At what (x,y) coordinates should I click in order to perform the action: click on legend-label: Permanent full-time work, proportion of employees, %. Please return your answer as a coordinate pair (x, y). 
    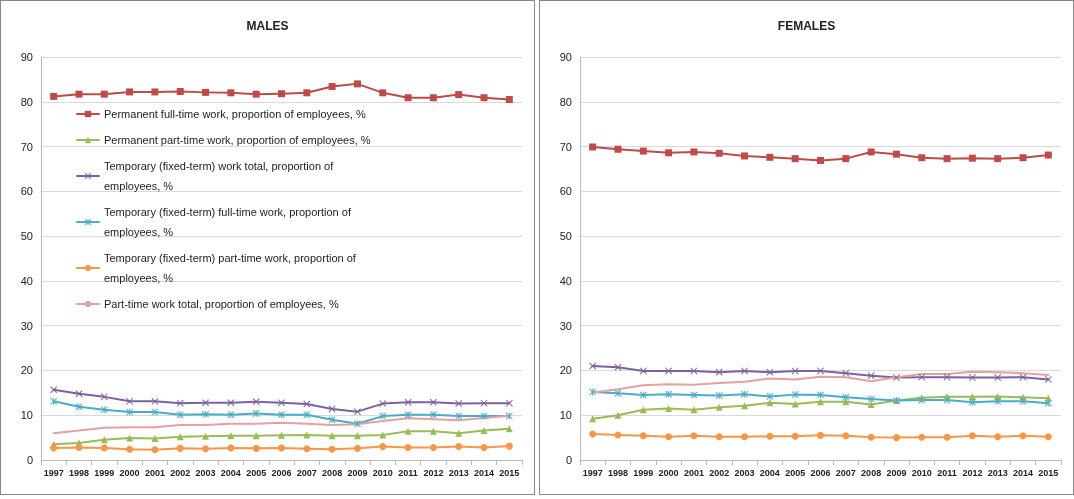
    Looking at the image, I should click on (235, 114).